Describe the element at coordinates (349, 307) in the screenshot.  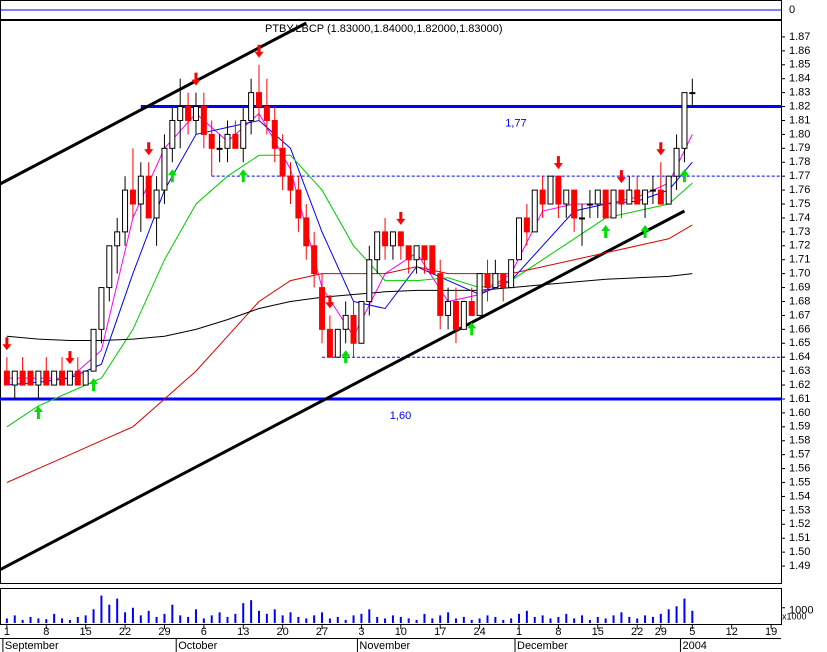
I see `average-line` at that location.